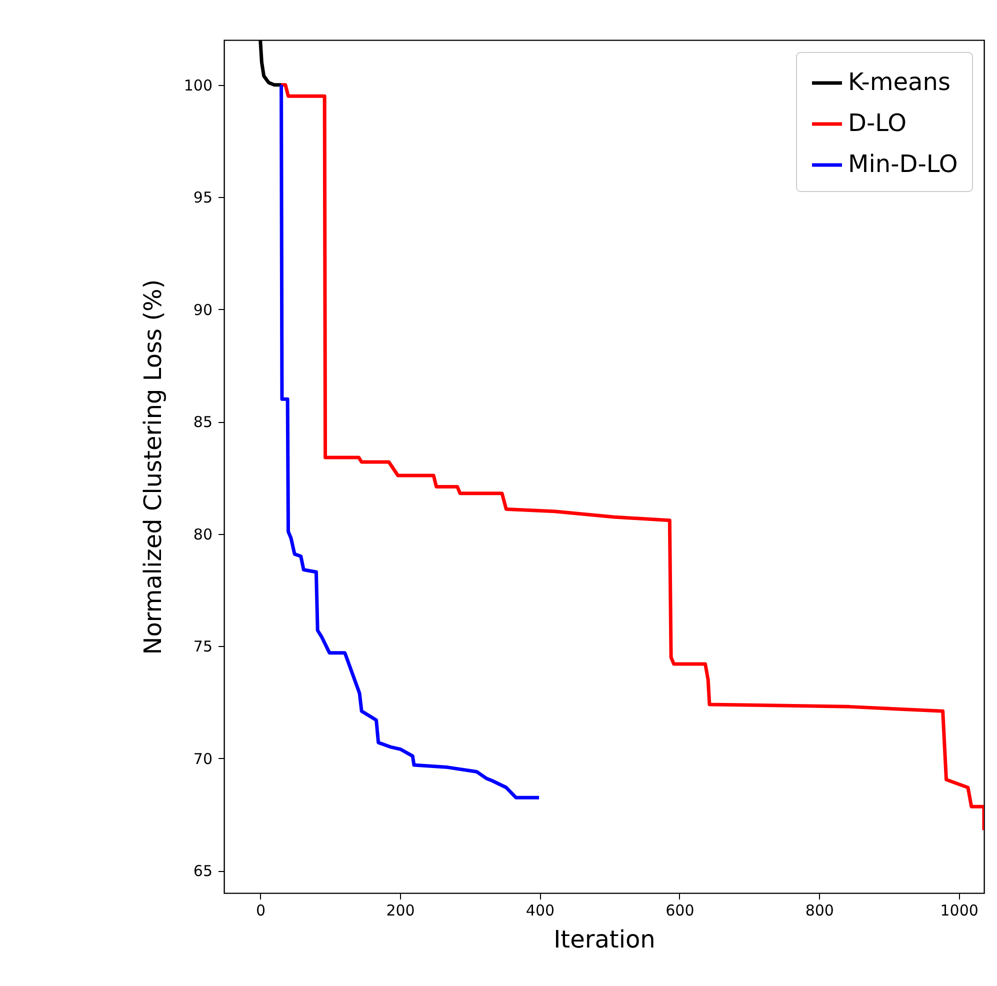  I want to click on x-tick-label: 600, so click(680, 911).